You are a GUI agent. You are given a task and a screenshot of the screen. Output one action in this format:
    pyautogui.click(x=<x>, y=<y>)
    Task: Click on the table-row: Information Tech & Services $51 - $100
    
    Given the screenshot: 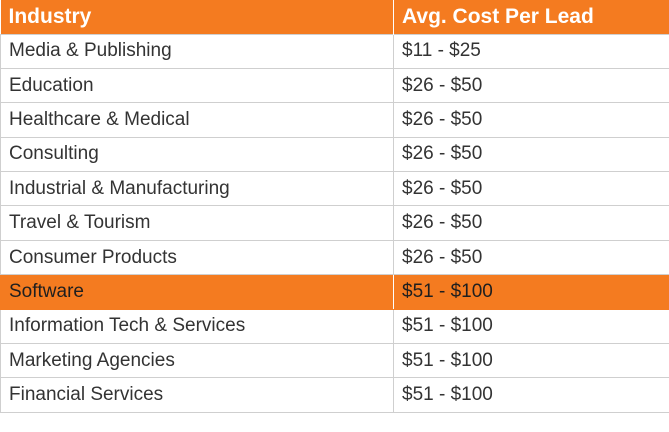 What is the action you would take?
    pyautogui.click(x=334, y=326)
    